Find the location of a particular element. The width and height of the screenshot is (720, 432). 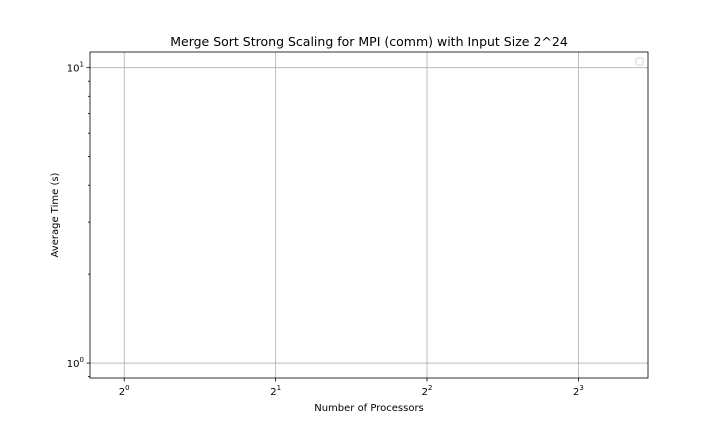

y-tick-label: 10⁰ is located at coordinates (75, 363).